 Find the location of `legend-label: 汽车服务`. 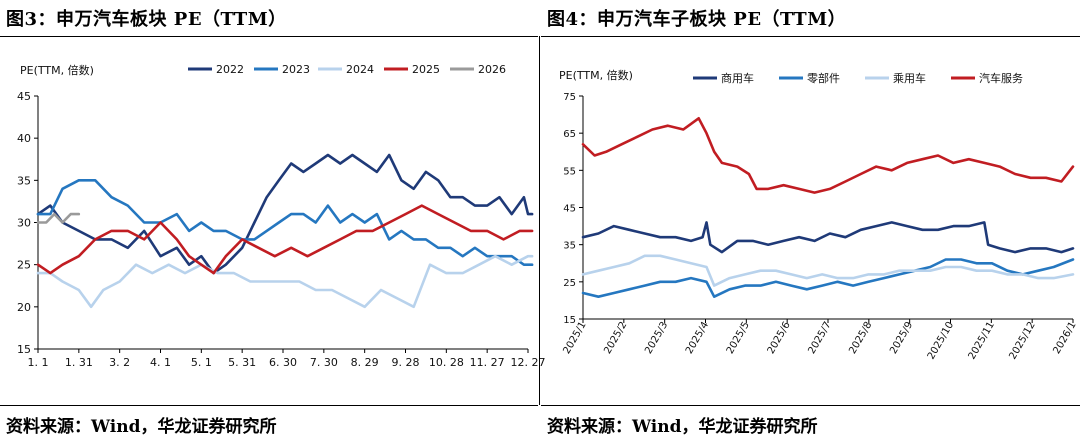

legend-label: 汽车服务 is located at coordinates (1001, 78).